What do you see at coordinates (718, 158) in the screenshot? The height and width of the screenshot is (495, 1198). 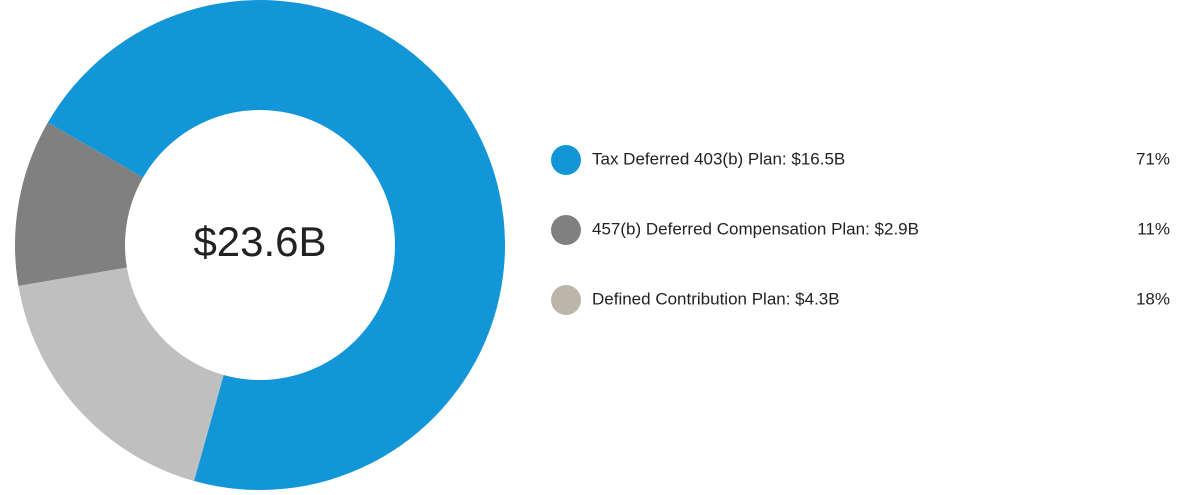 I see `legend-label: Tax Deferred 403(b) Plan: $16.5B` at bounding box center [718, 158].